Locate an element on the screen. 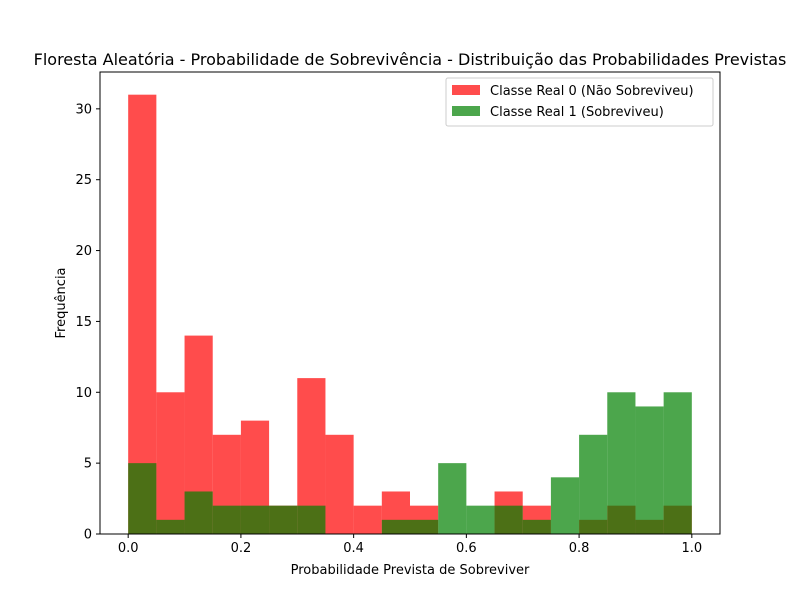 Image resolution: width=800 pixels, height=604 pixels. legend-label-1: Classe Real 1 (Sobreviveu) is located at coordinates (577, 112).